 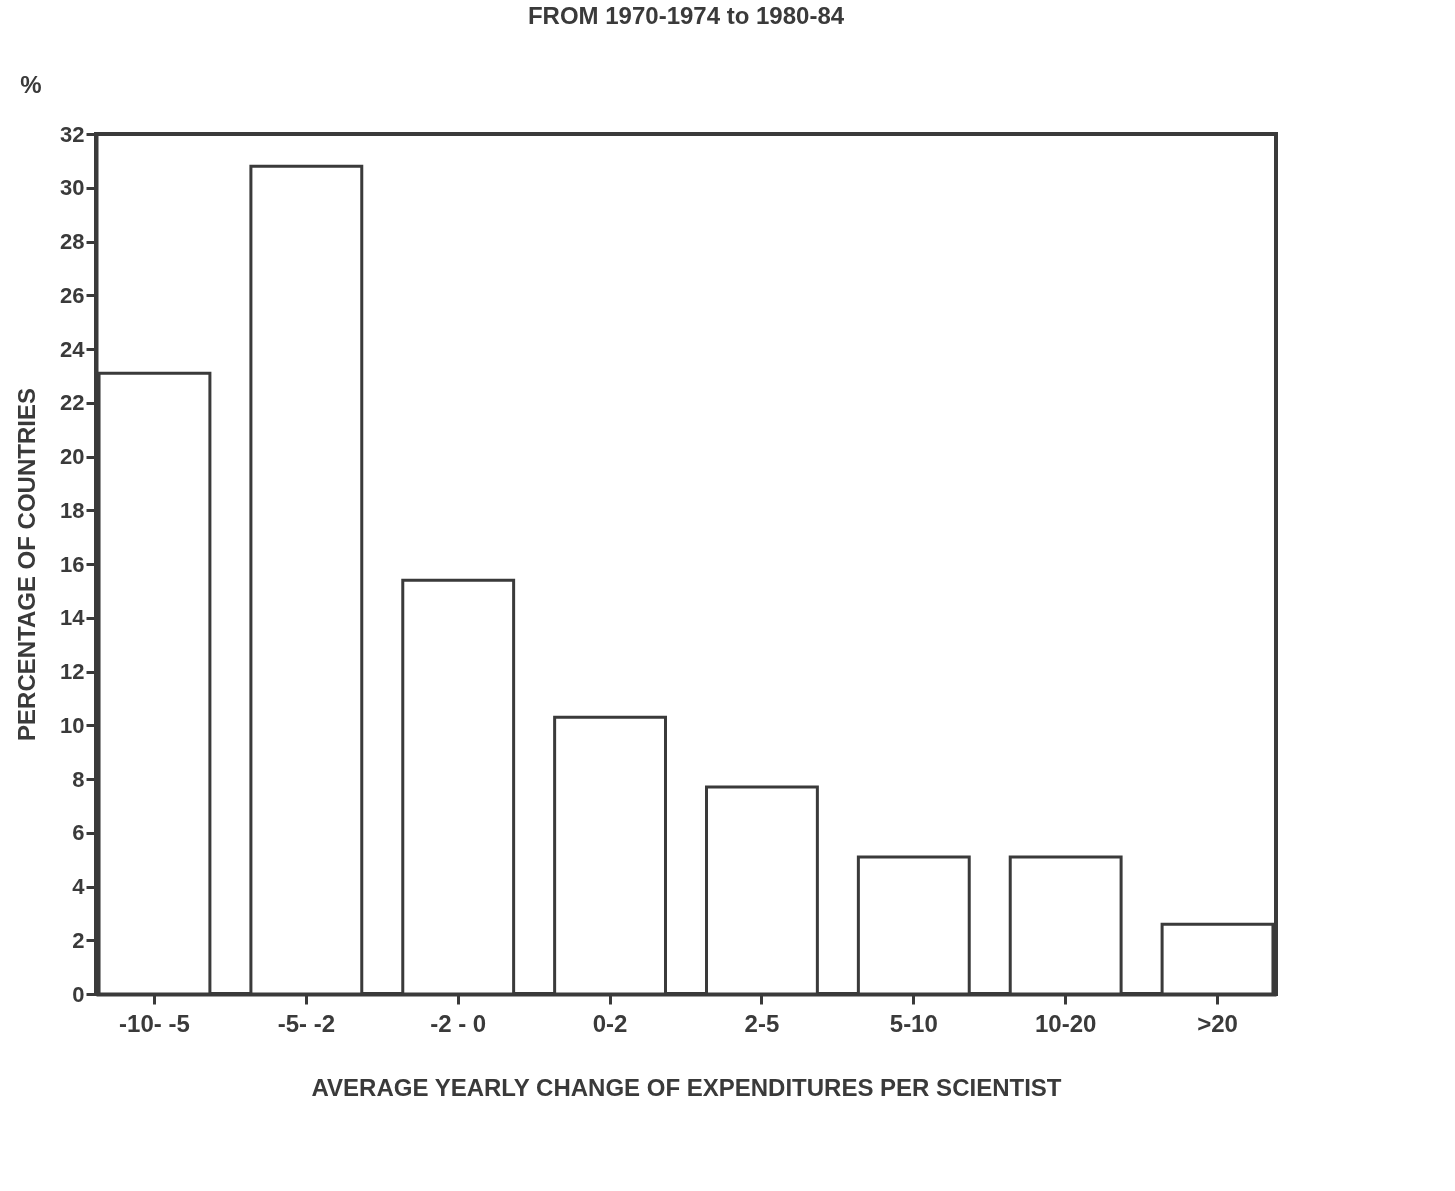 What do you see at coordinates (78, 994) in the screenshot?
I see `y-tick-label: 0` at bounding box center [78, 994].